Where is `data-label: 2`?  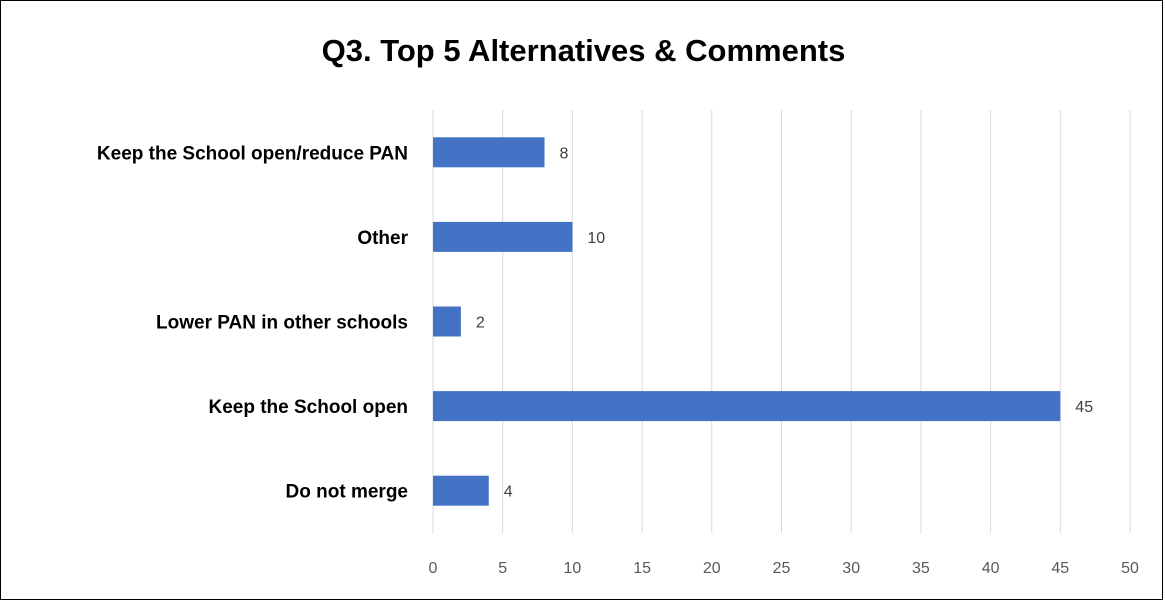
data-label: 2 is located at coordinates (480, 323).